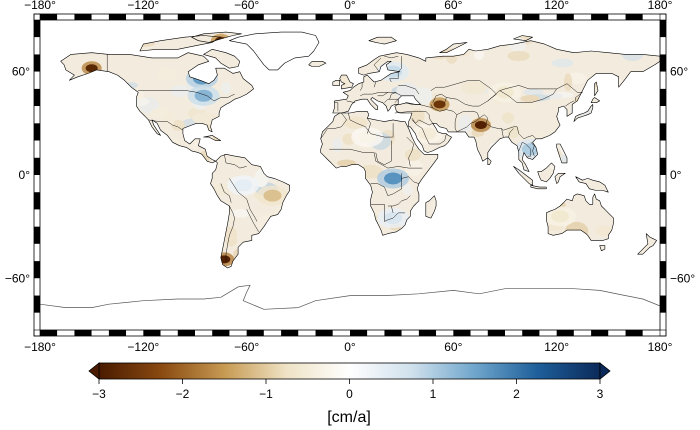 Image resolution: width=700 pixels, height=430 pixels. What do you see at coordinates (523, 176) in the screenshot?
I see `coastline-sumatra` at bounding box center [523, 176].